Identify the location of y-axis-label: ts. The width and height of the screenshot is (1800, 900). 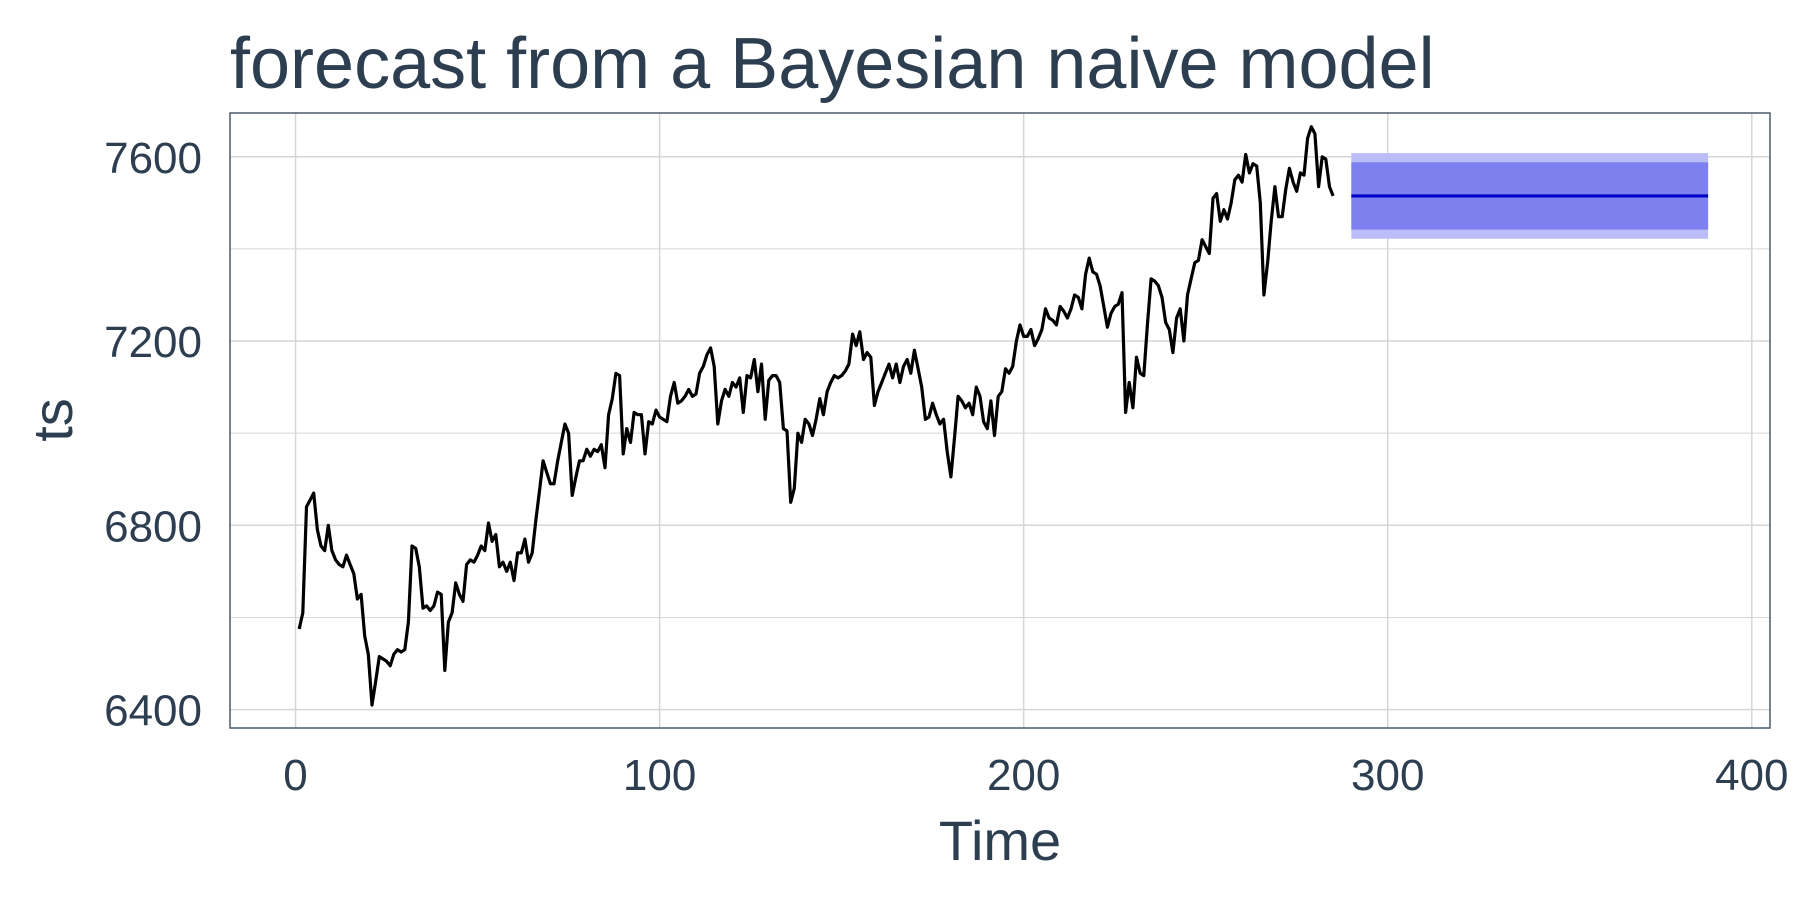
(52, 420).